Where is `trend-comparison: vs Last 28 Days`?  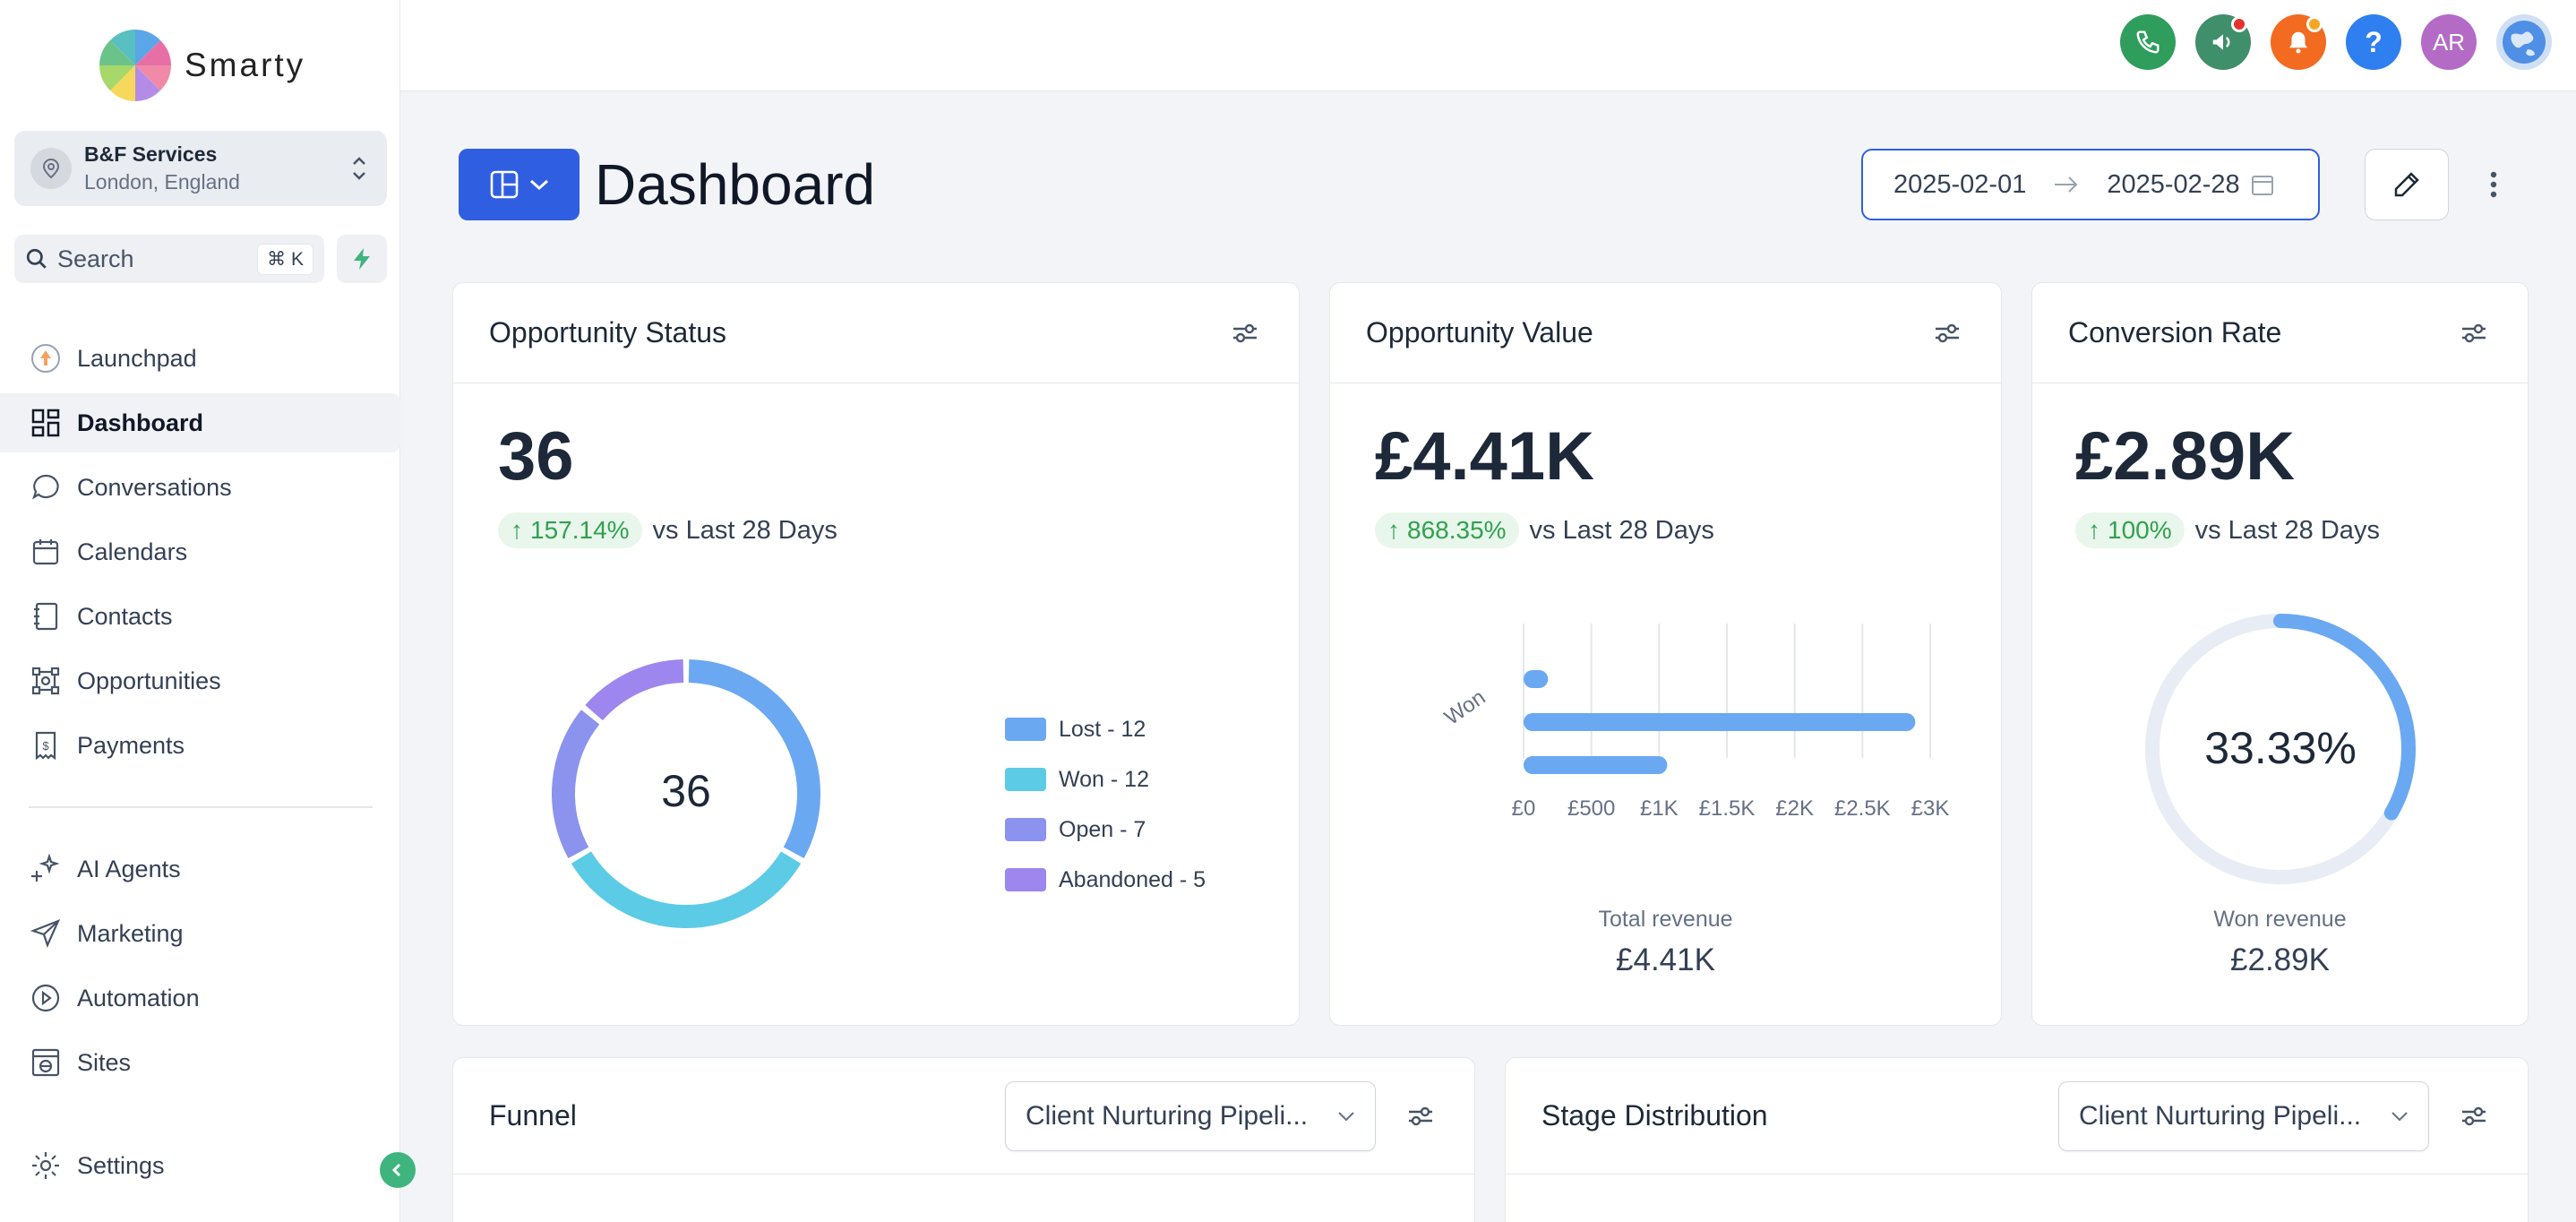
trend-comparison: vs Last 28 Days is located at coordinates (744, 530).